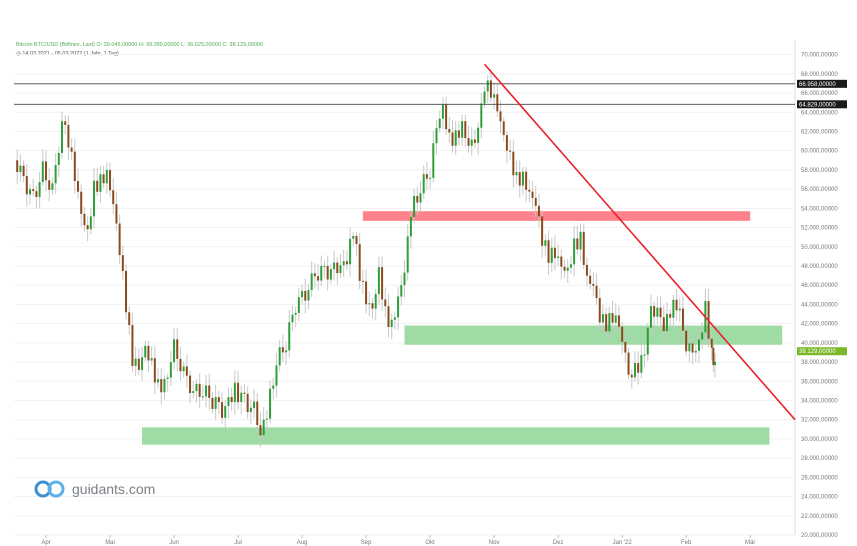 The width and height of the screenshot is (857, 546). I want to click on y-tick-label: 26.000,00000, so click(819, 478).